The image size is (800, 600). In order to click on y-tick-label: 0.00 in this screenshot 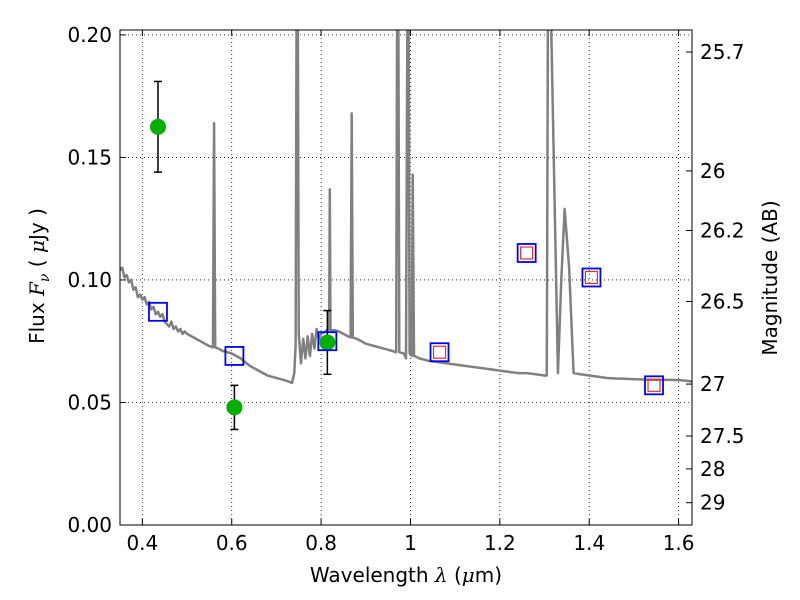, I will do `click(89, 525)`.